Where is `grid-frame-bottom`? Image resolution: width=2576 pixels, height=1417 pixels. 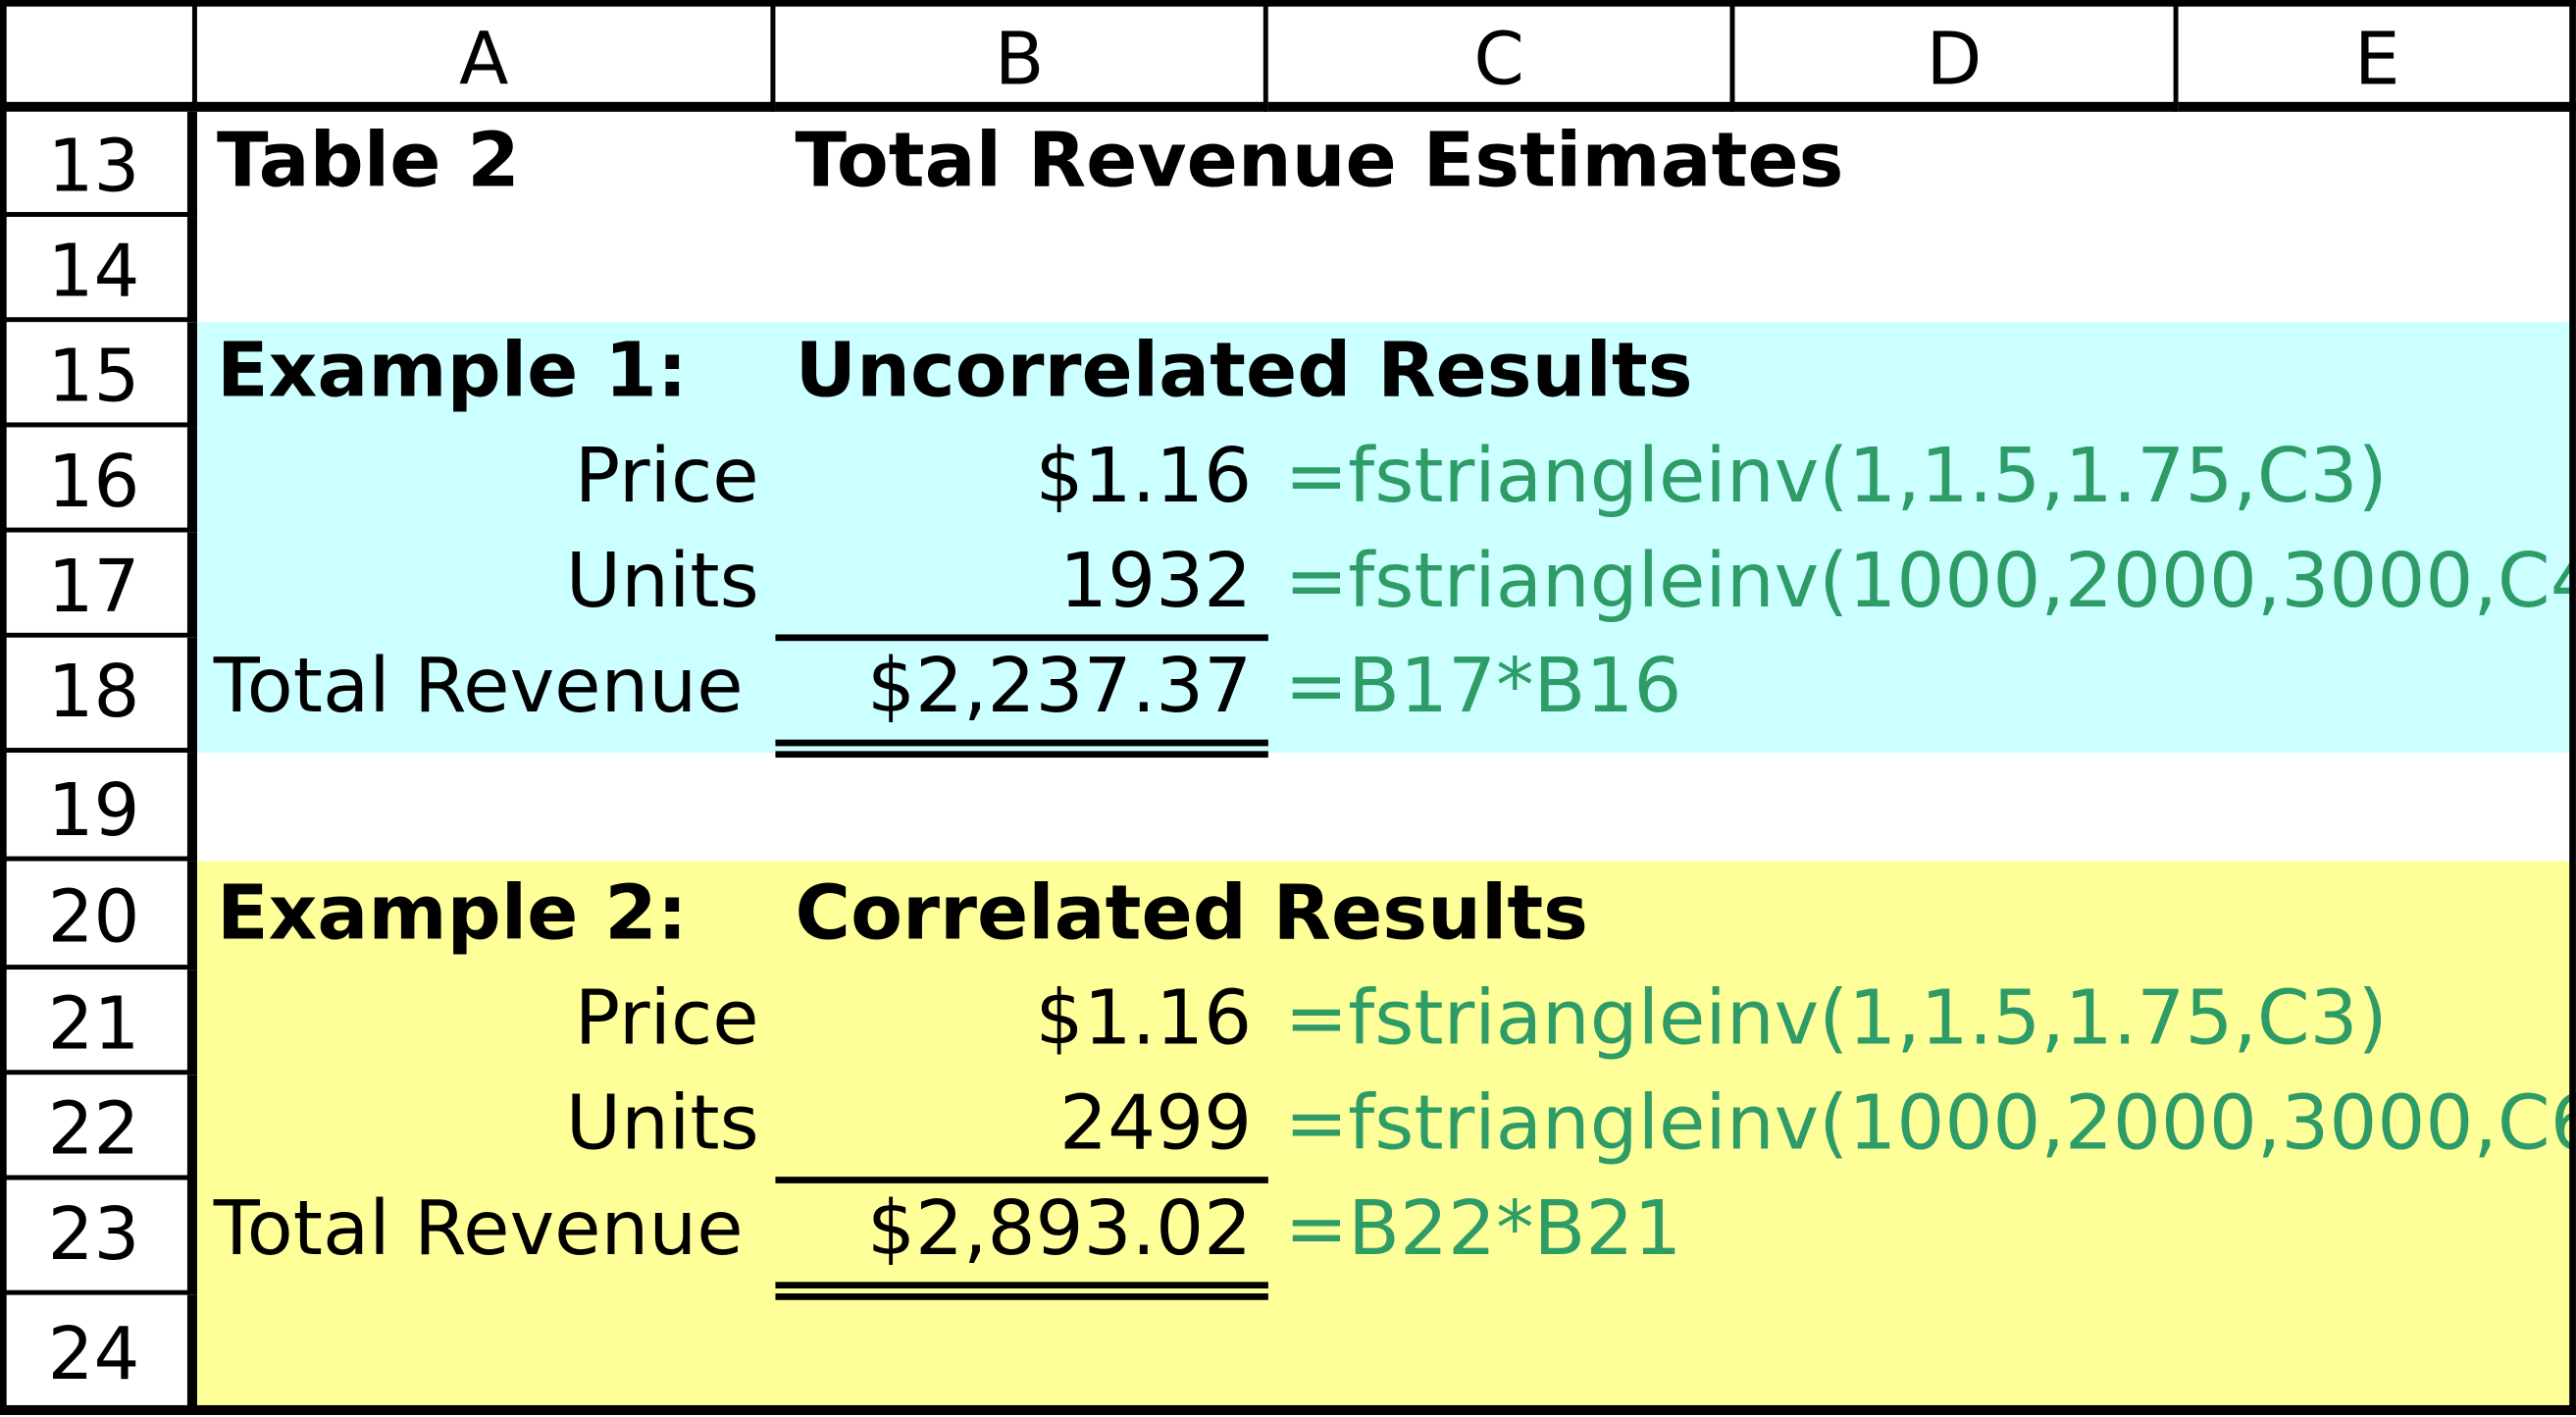
grid-frame-bottom is located at coordinates (1288, 1410).